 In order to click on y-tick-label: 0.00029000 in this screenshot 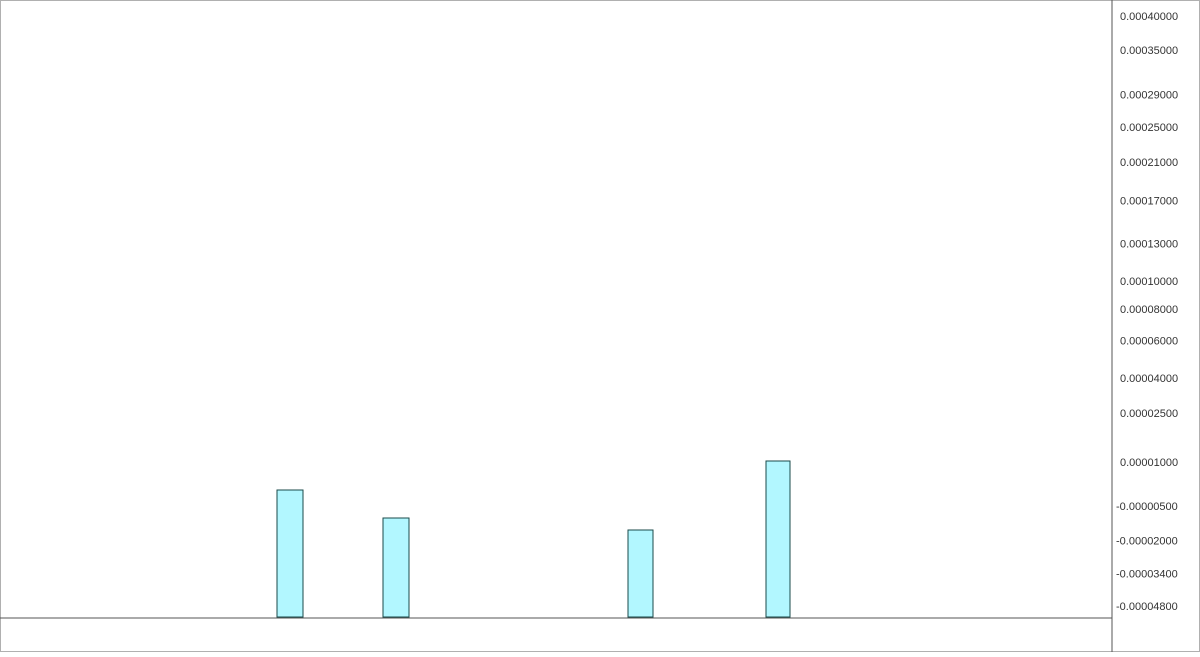, I will do `click(1149, 96)`.